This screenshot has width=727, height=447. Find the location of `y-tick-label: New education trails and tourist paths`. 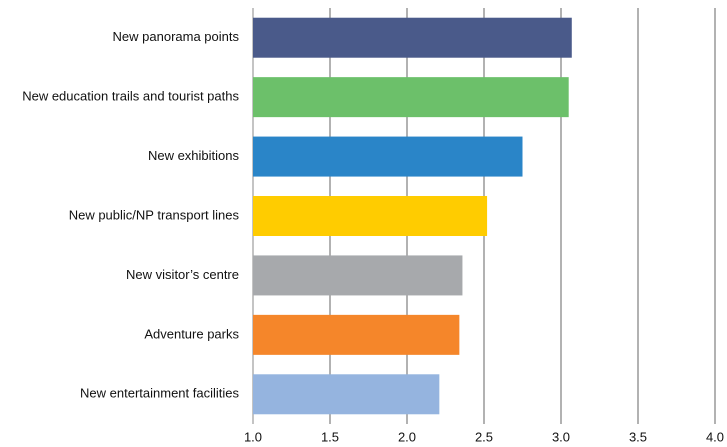

y-tick-label: New education trails and tourist paths is located at coordinates (130, 96).